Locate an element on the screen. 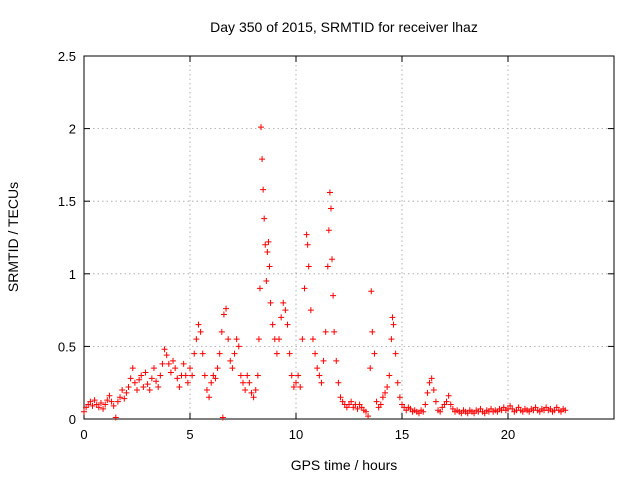  y-tick-label: 0.5 is located at coordinates (67, 346).